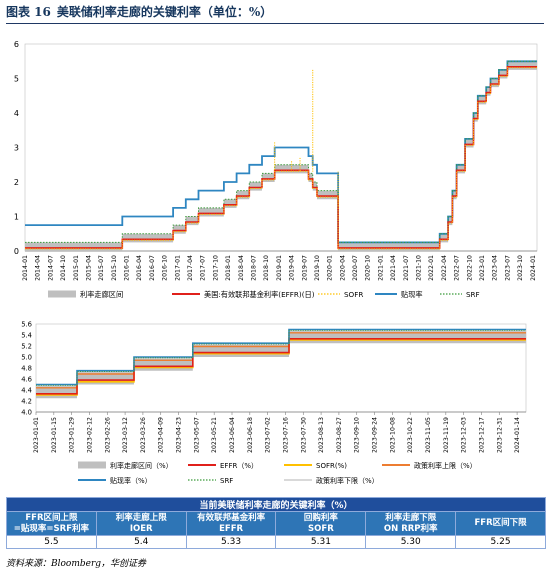 The width and height of the screenshot is (550, 573). I want to click on x-tick-label: 2023-12-17, so click(481, 435).